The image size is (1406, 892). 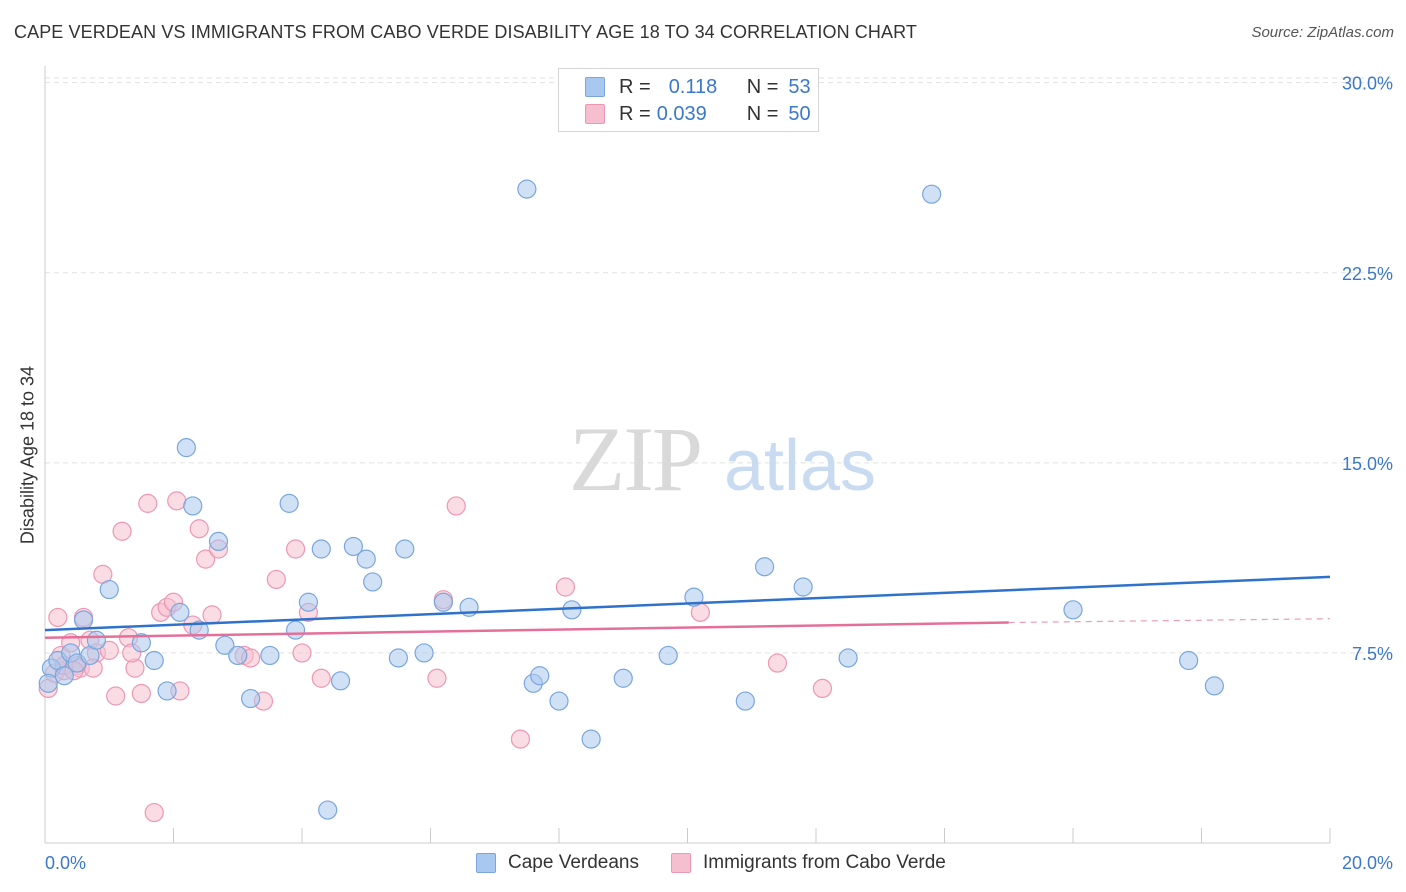 What do you see at coordinates (1367, 369) in the screenshot?
I see `y-tick-labels: 7.5% 15.0% 22.5% 30.0%` at bounding box center [1367, 369].